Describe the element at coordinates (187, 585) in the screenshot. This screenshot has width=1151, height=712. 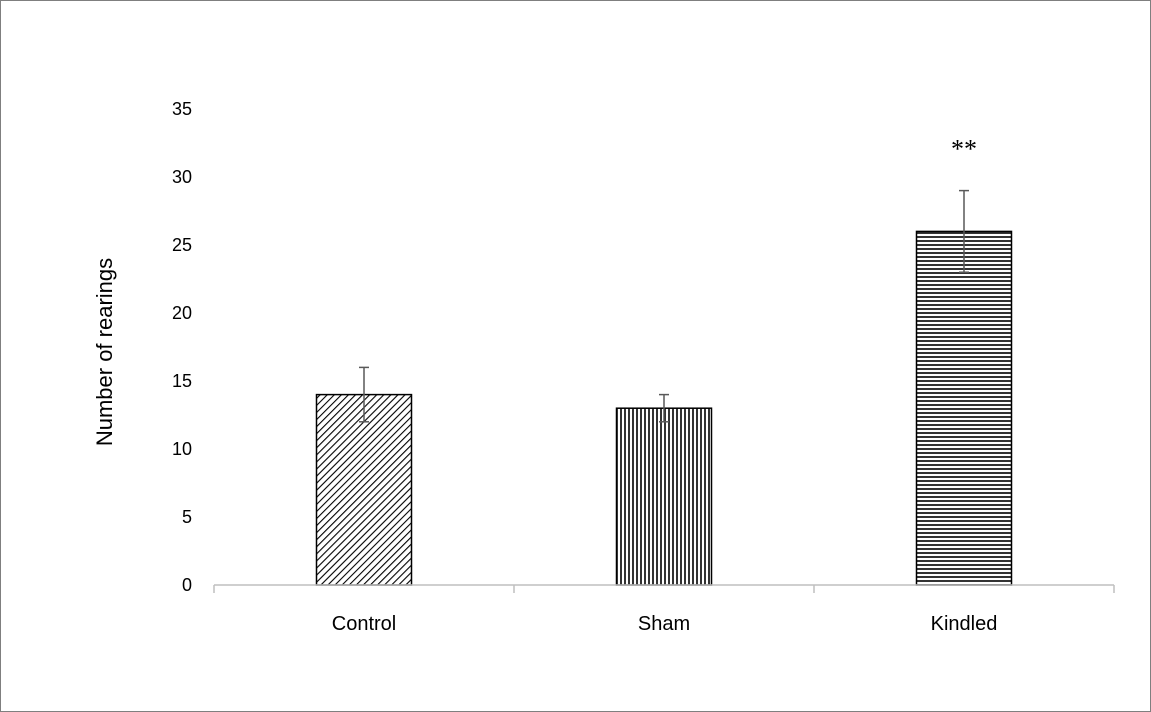
I see `y-tick-label-0: 0` at that location.